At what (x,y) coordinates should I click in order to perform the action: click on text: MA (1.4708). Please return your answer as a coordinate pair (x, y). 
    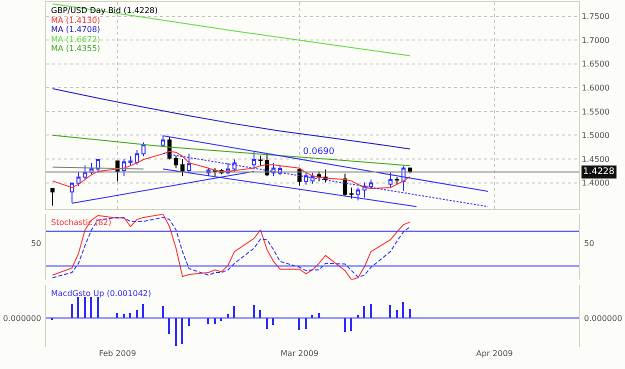
    Looking at the image, I should click on (75, 29).